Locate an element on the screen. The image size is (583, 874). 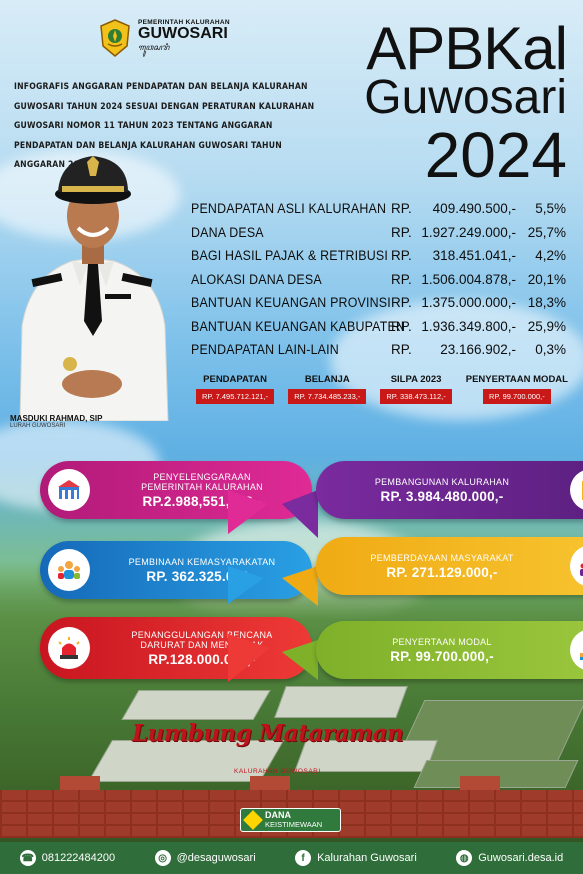
card-label: PENYERTAAN MODAL is located at coordinates (442, 641).